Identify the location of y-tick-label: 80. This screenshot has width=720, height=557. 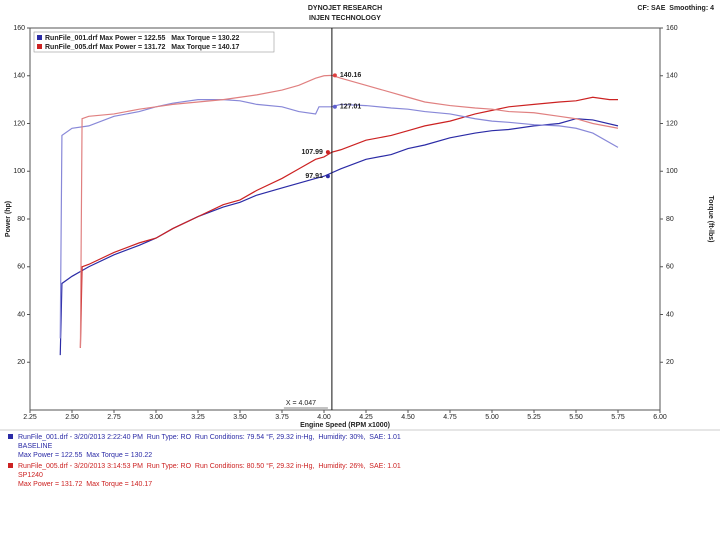
(21, 219).